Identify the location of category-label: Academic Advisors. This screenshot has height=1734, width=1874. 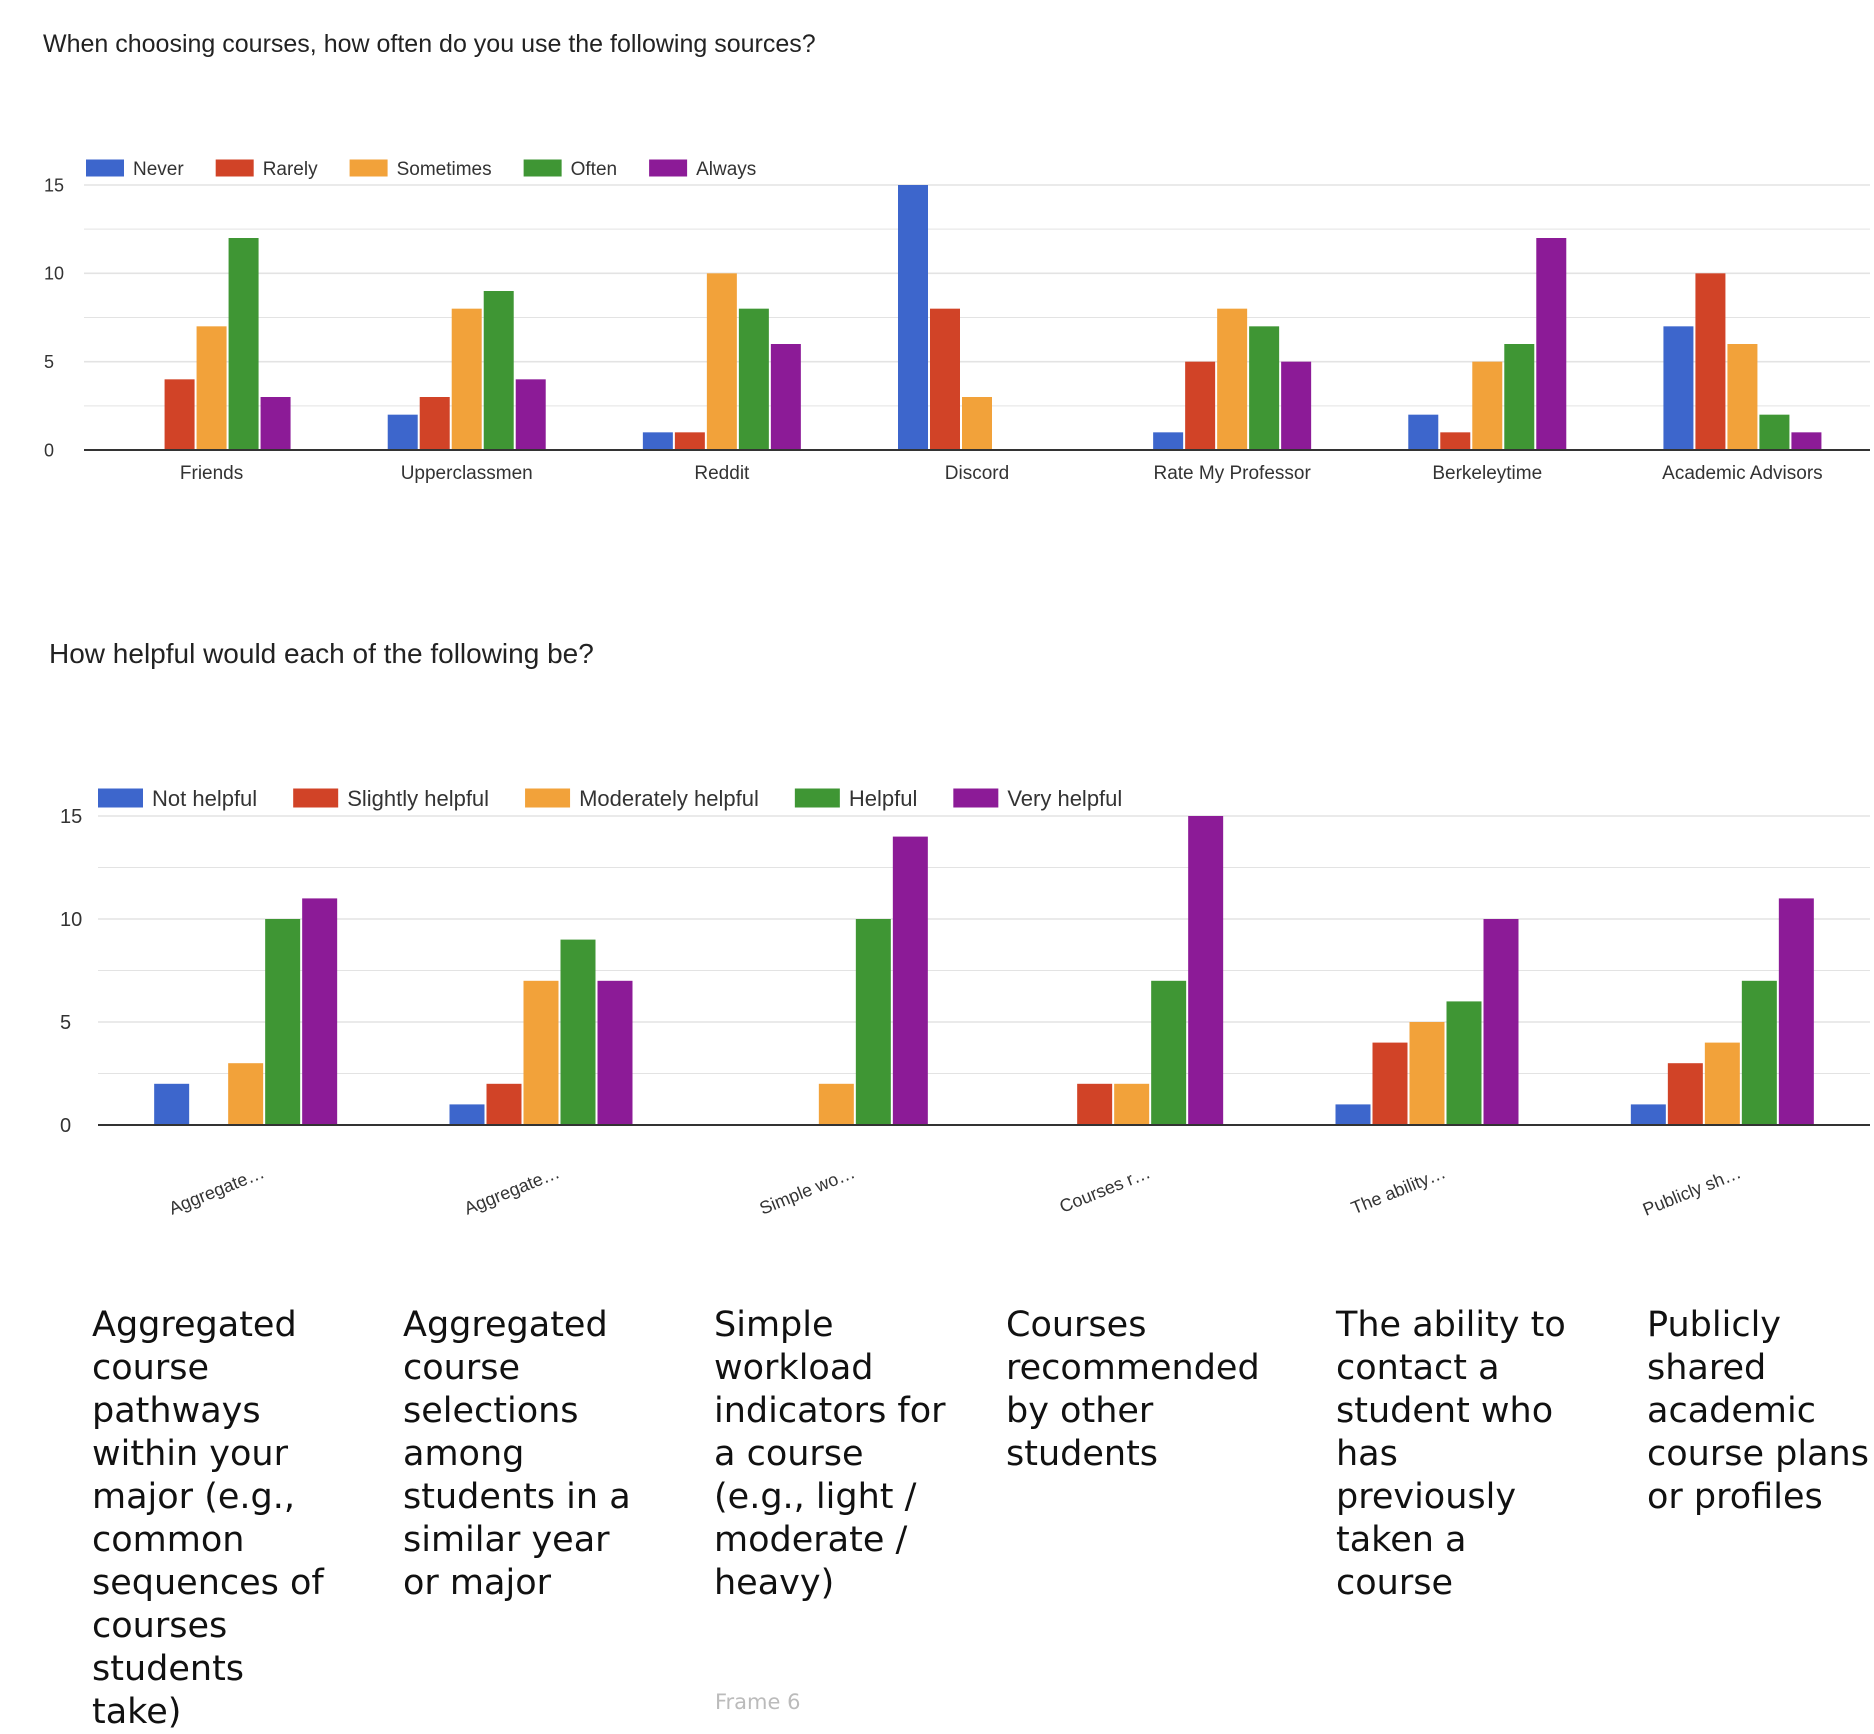
(1742, 473).